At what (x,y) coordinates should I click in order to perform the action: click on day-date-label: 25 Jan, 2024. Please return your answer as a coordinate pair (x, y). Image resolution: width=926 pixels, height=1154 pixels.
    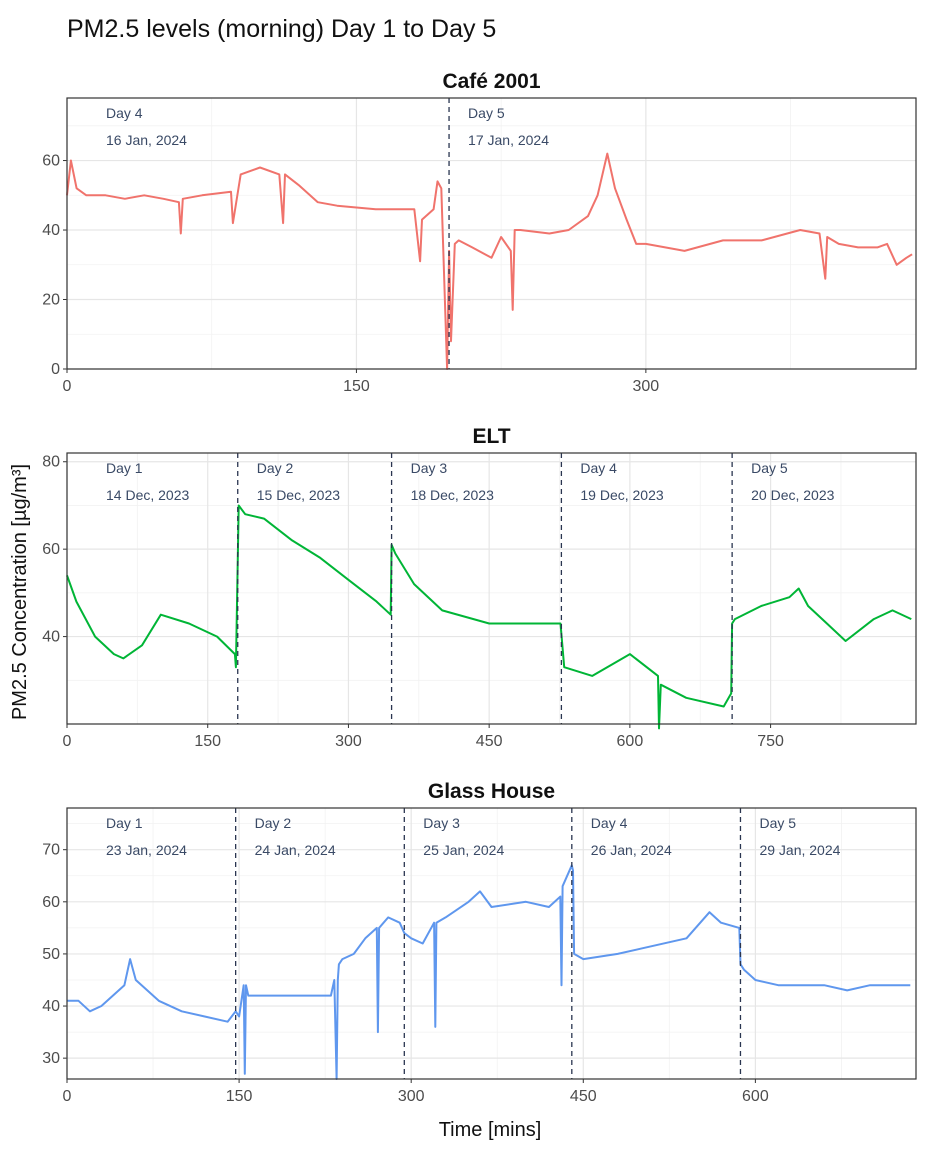
    Looking at the image, I should click on (463, 850).